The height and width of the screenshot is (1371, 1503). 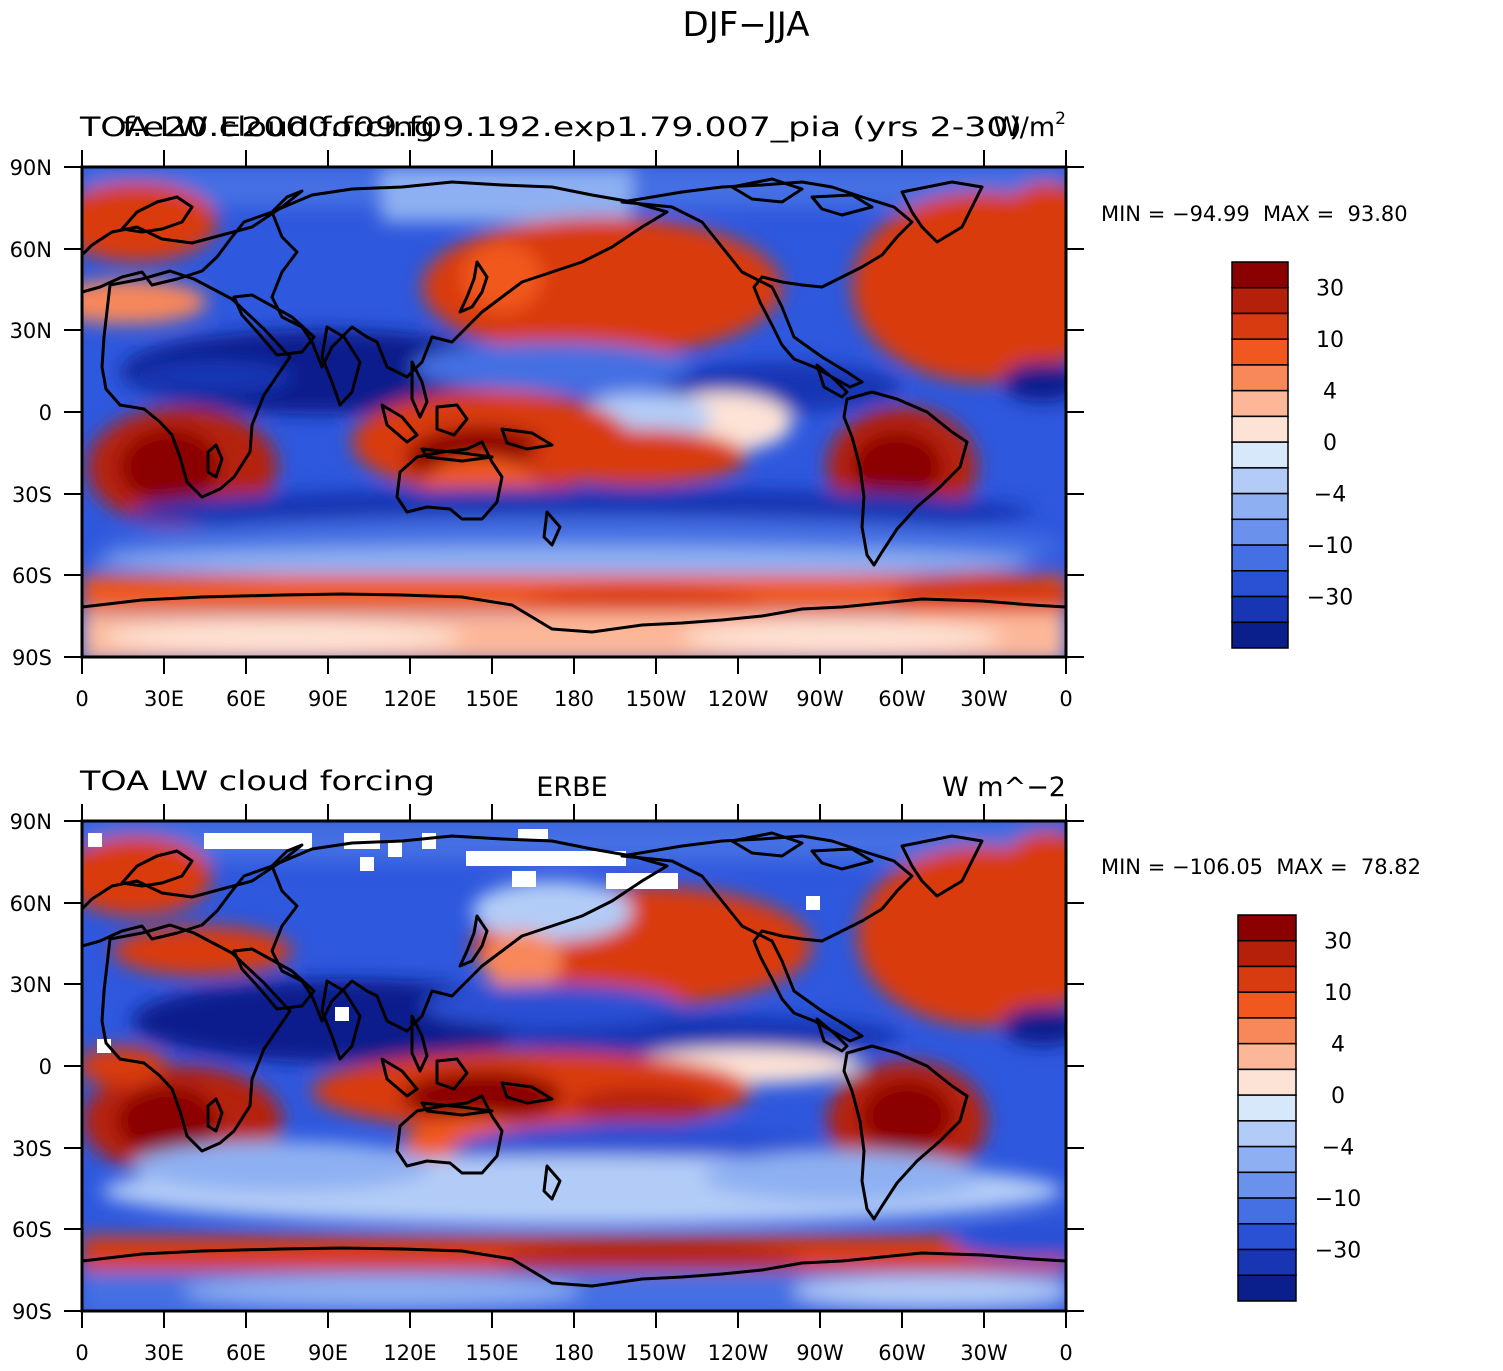 I want to click on panel-units: W m^−2, so click(x=1004, y=787).